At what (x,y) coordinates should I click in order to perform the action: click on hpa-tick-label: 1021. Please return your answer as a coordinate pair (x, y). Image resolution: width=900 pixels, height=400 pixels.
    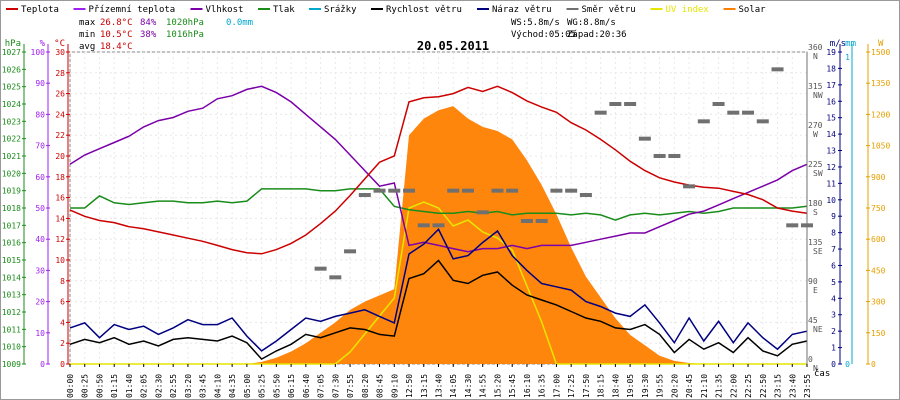
    Looking at the image, I should click on (11, 156).